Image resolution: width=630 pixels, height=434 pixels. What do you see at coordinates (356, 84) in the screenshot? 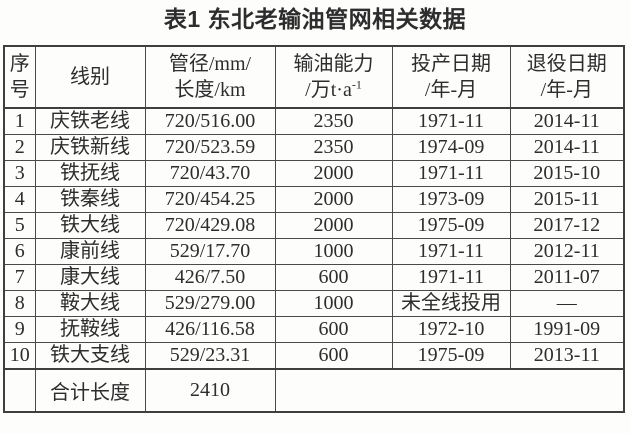
I see `capacity-header-superscript: -1` at bounding box center [356, 84].